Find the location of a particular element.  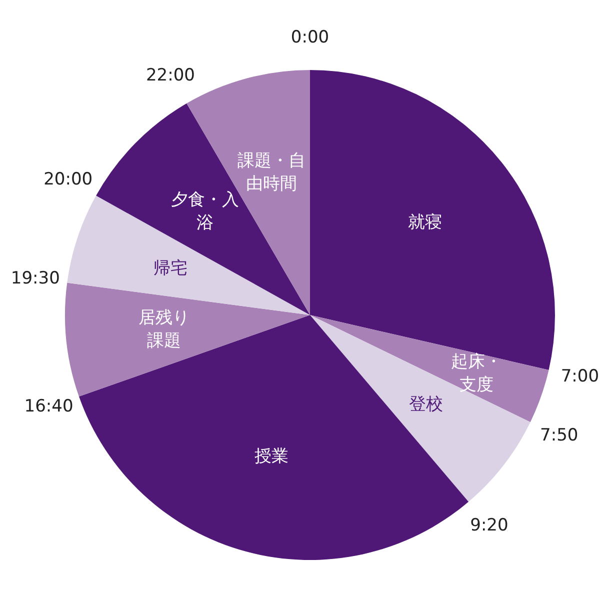

annotation: 22:00 is located at coordinates (170, 76).